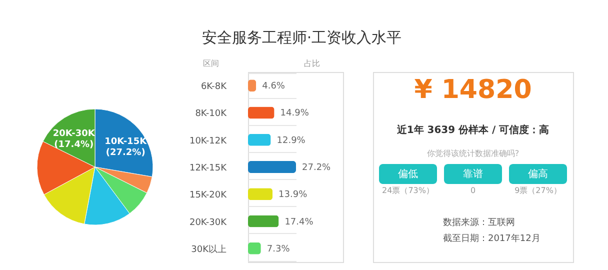 This screenshot has width=608, height=270. What do you see at coordinates (211, 63) in the screenshot?
I see `y-axis-title: 区间` at bounding box center [211, 63].